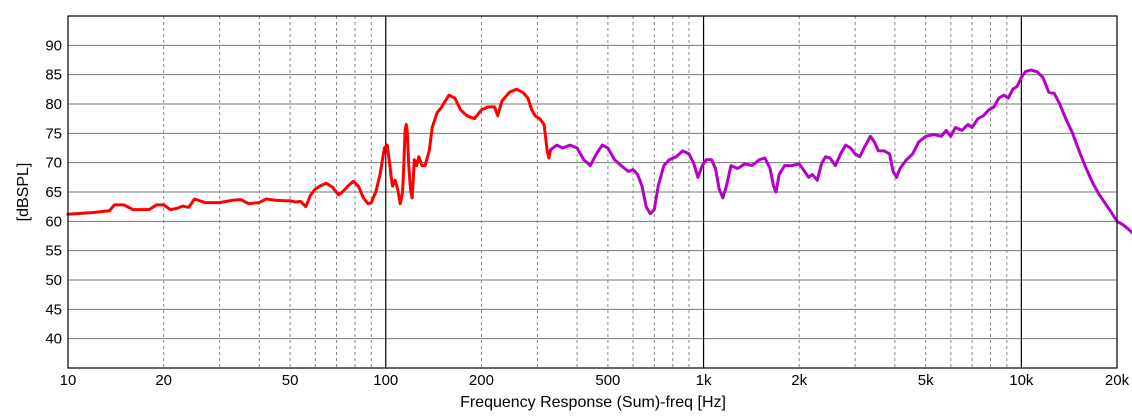 Image resolution: width=1132 pixels, height=418 pixels. I want to click on x-tick-label: 50, so click(290, 380).